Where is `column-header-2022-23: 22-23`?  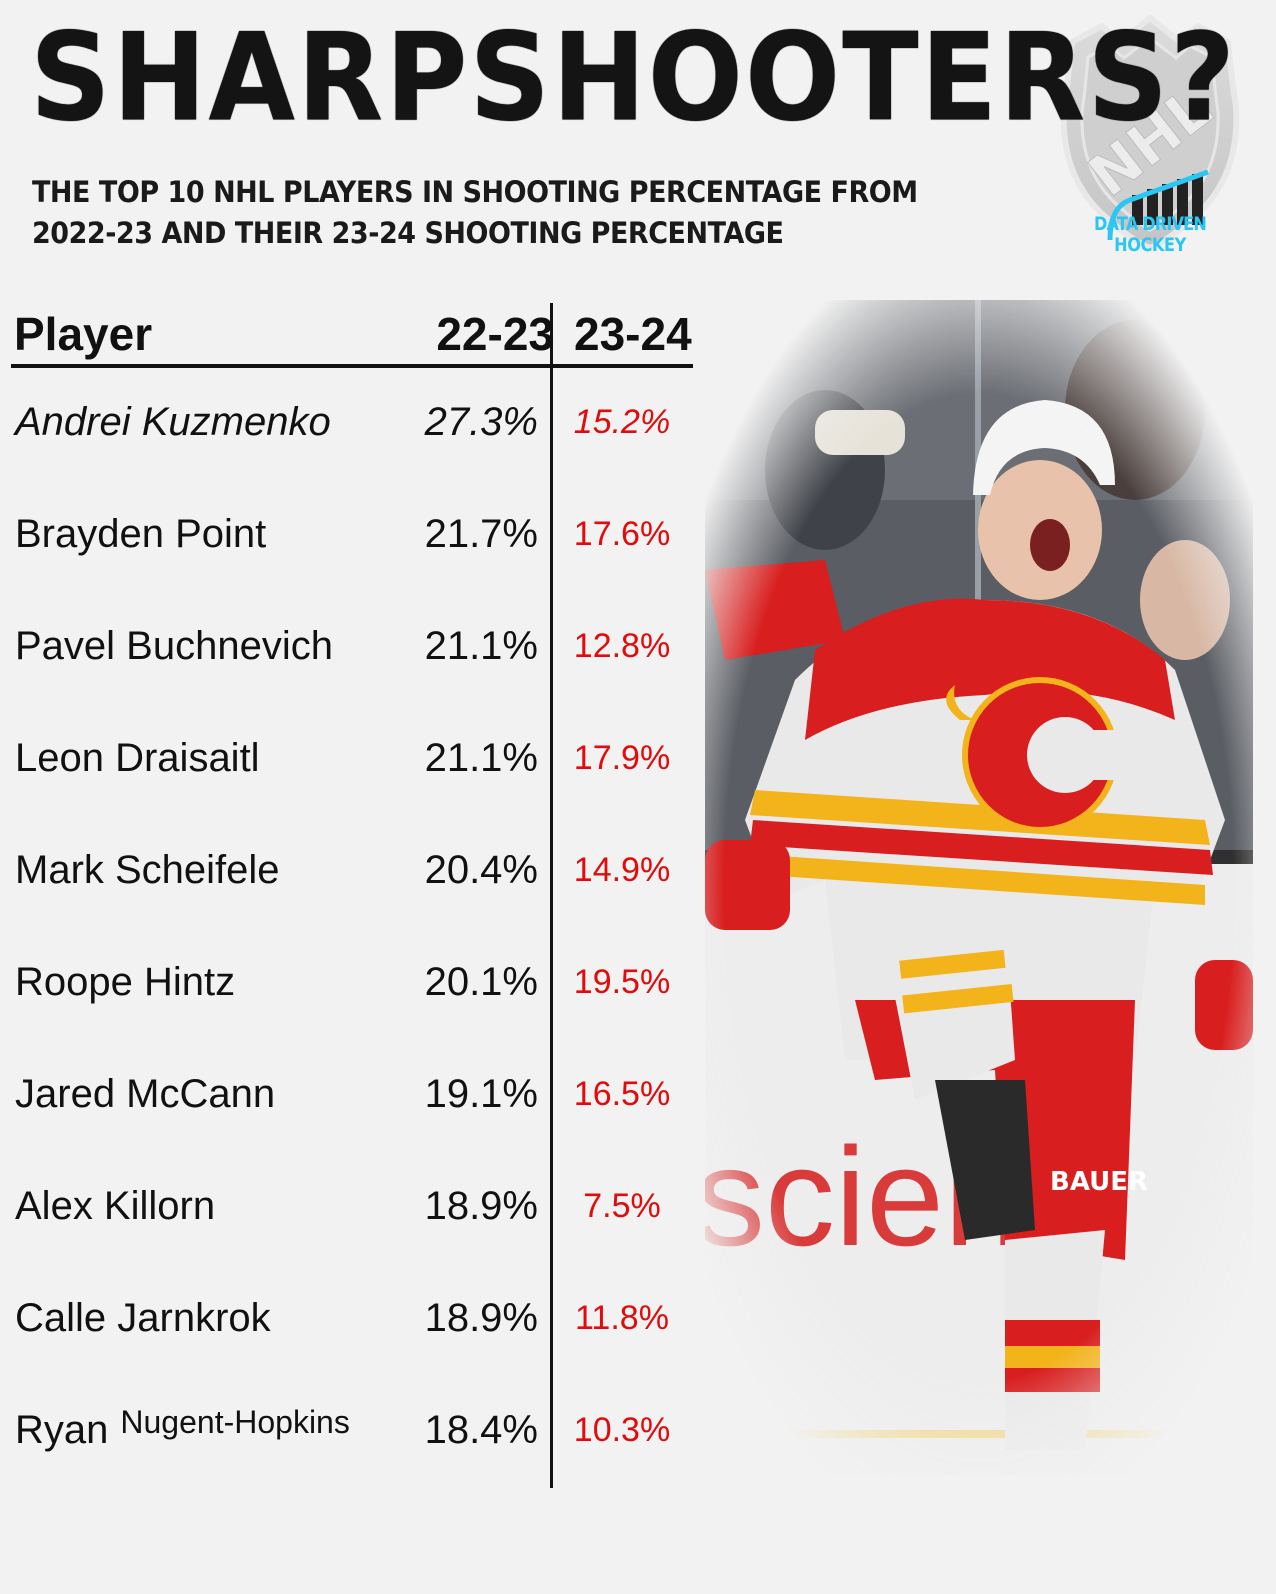 column-header-2022-23: 22-23 is located at coordinates (495, 334).